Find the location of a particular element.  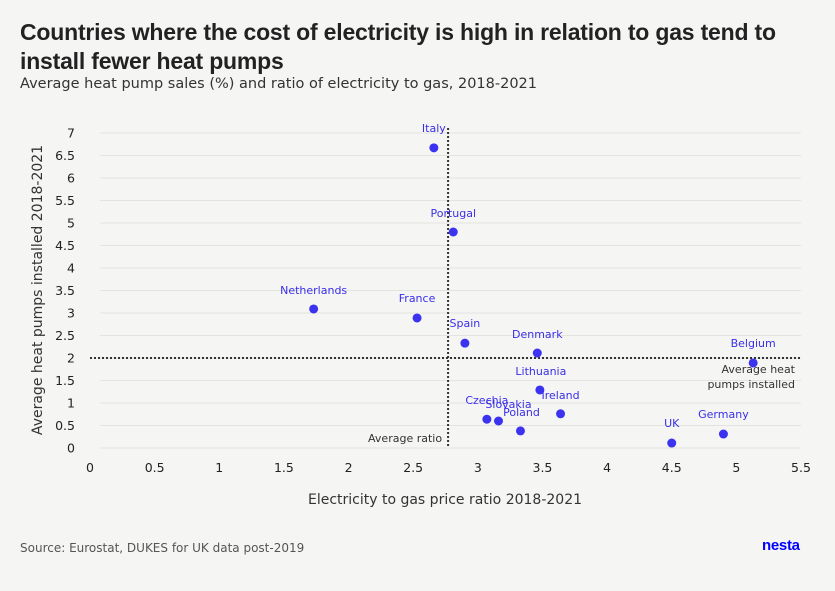

point-netherlands is located at coordinates (314, 309).